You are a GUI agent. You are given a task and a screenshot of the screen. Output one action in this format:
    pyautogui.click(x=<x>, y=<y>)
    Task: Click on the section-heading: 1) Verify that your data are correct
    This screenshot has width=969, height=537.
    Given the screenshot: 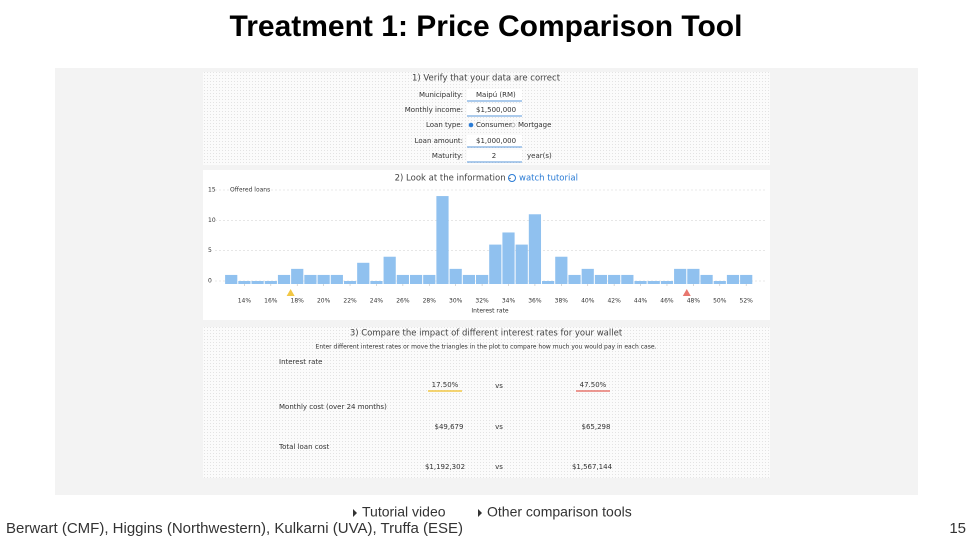 What is the action you would take?
    pyautogui.click(x=486, y=79)
    